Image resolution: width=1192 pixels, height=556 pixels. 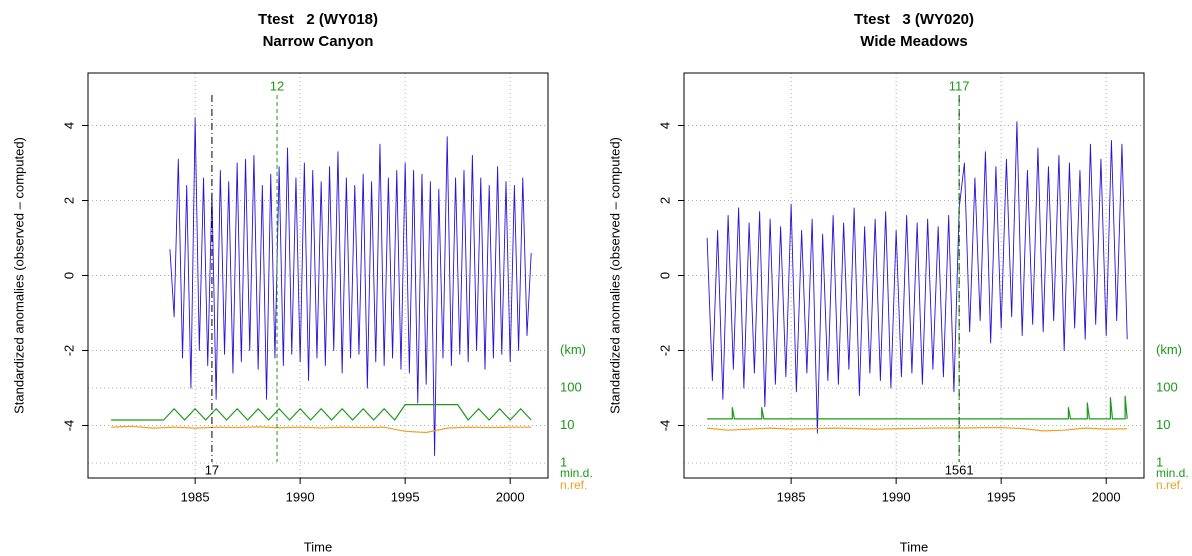 I want to click on change-point-label: 1561, so click(x=959, y=469).